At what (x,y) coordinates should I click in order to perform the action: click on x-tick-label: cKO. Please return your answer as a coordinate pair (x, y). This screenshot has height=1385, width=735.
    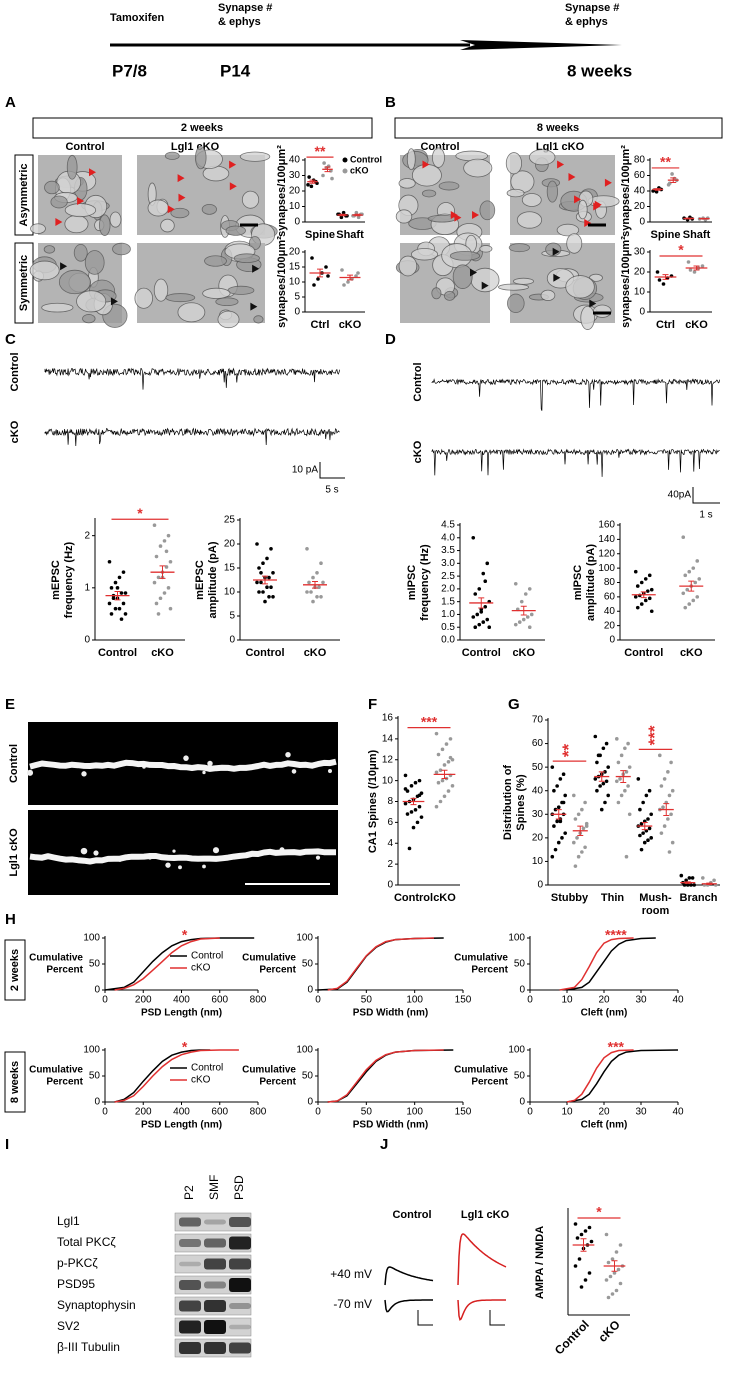
    Looking at the image, I should click on (350, 325).